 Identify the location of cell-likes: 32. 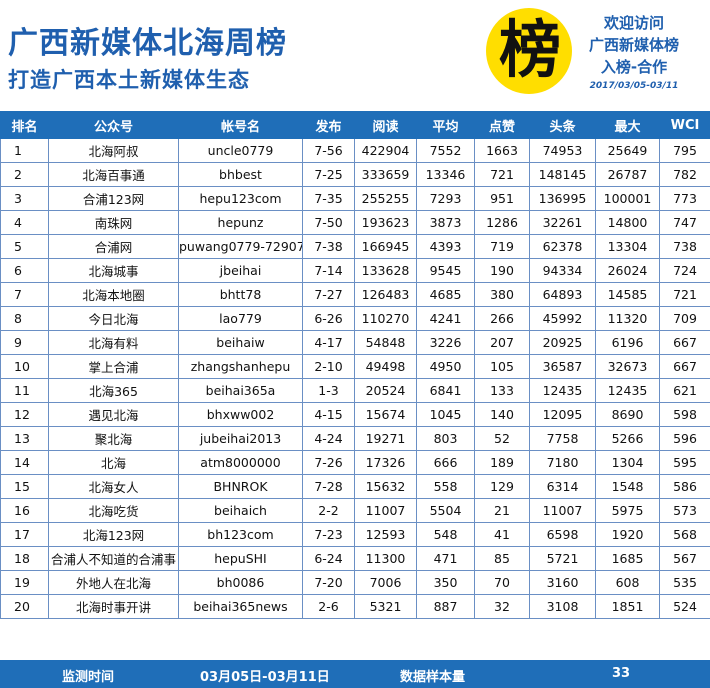
(502, 606).